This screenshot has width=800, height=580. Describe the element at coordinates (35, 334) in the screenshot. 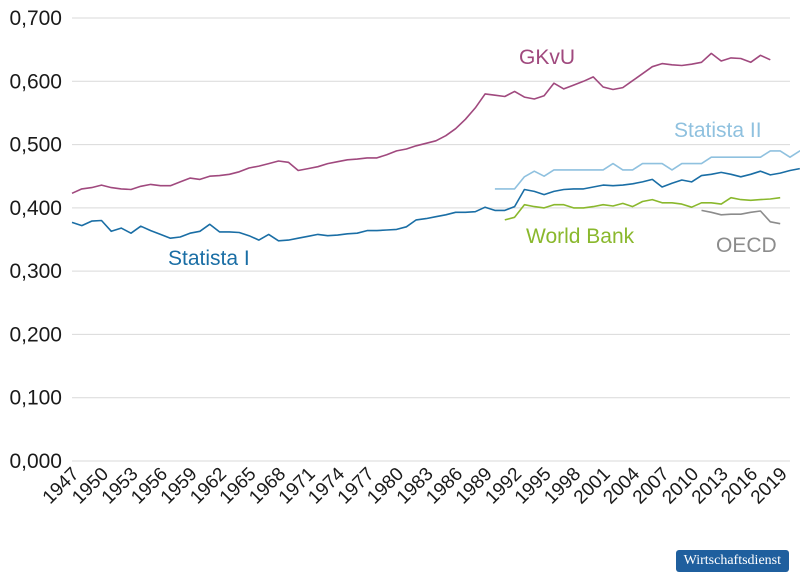

I see `y-tick-label: 0,200` at that location.